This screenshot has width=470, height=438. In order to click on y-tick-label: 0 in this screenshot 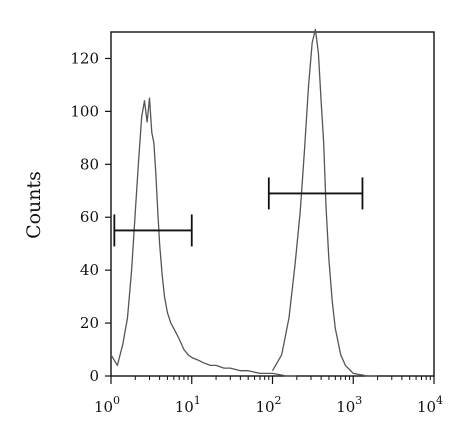, I will do `click(94, 376)`.